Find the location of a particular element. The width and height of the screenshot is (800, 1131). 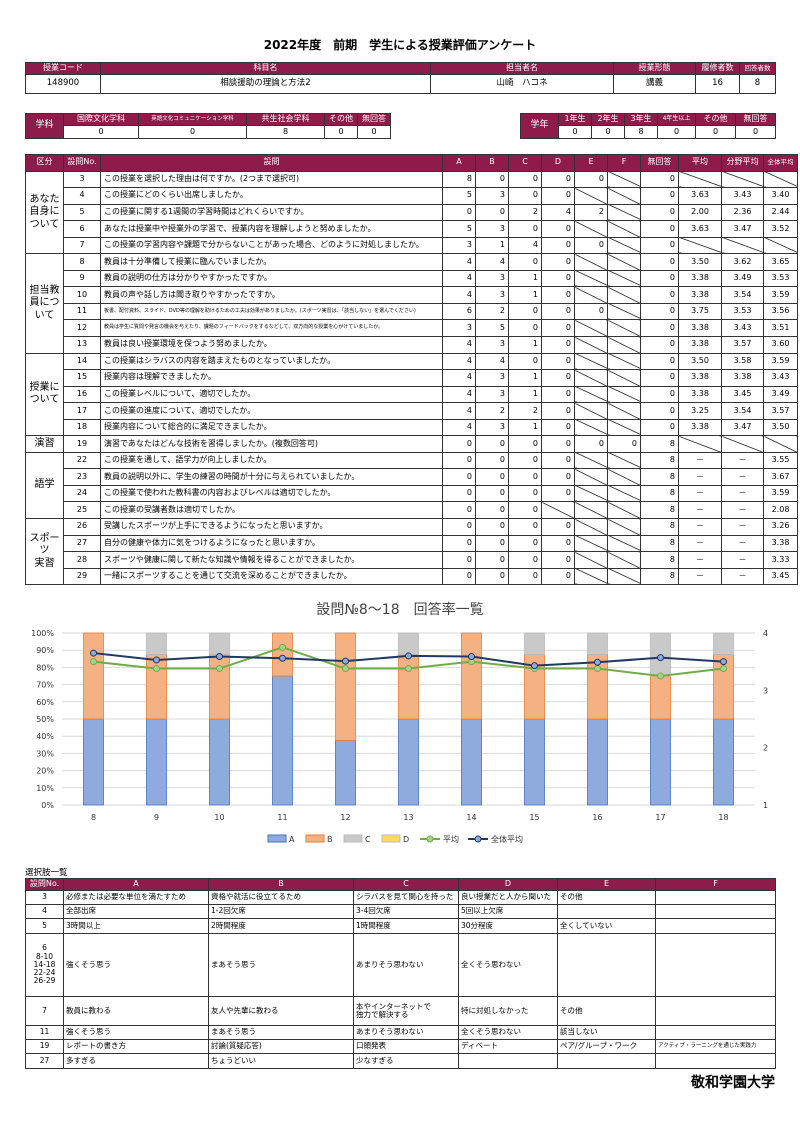

legend-swatch is located at coordinates (315, 838).